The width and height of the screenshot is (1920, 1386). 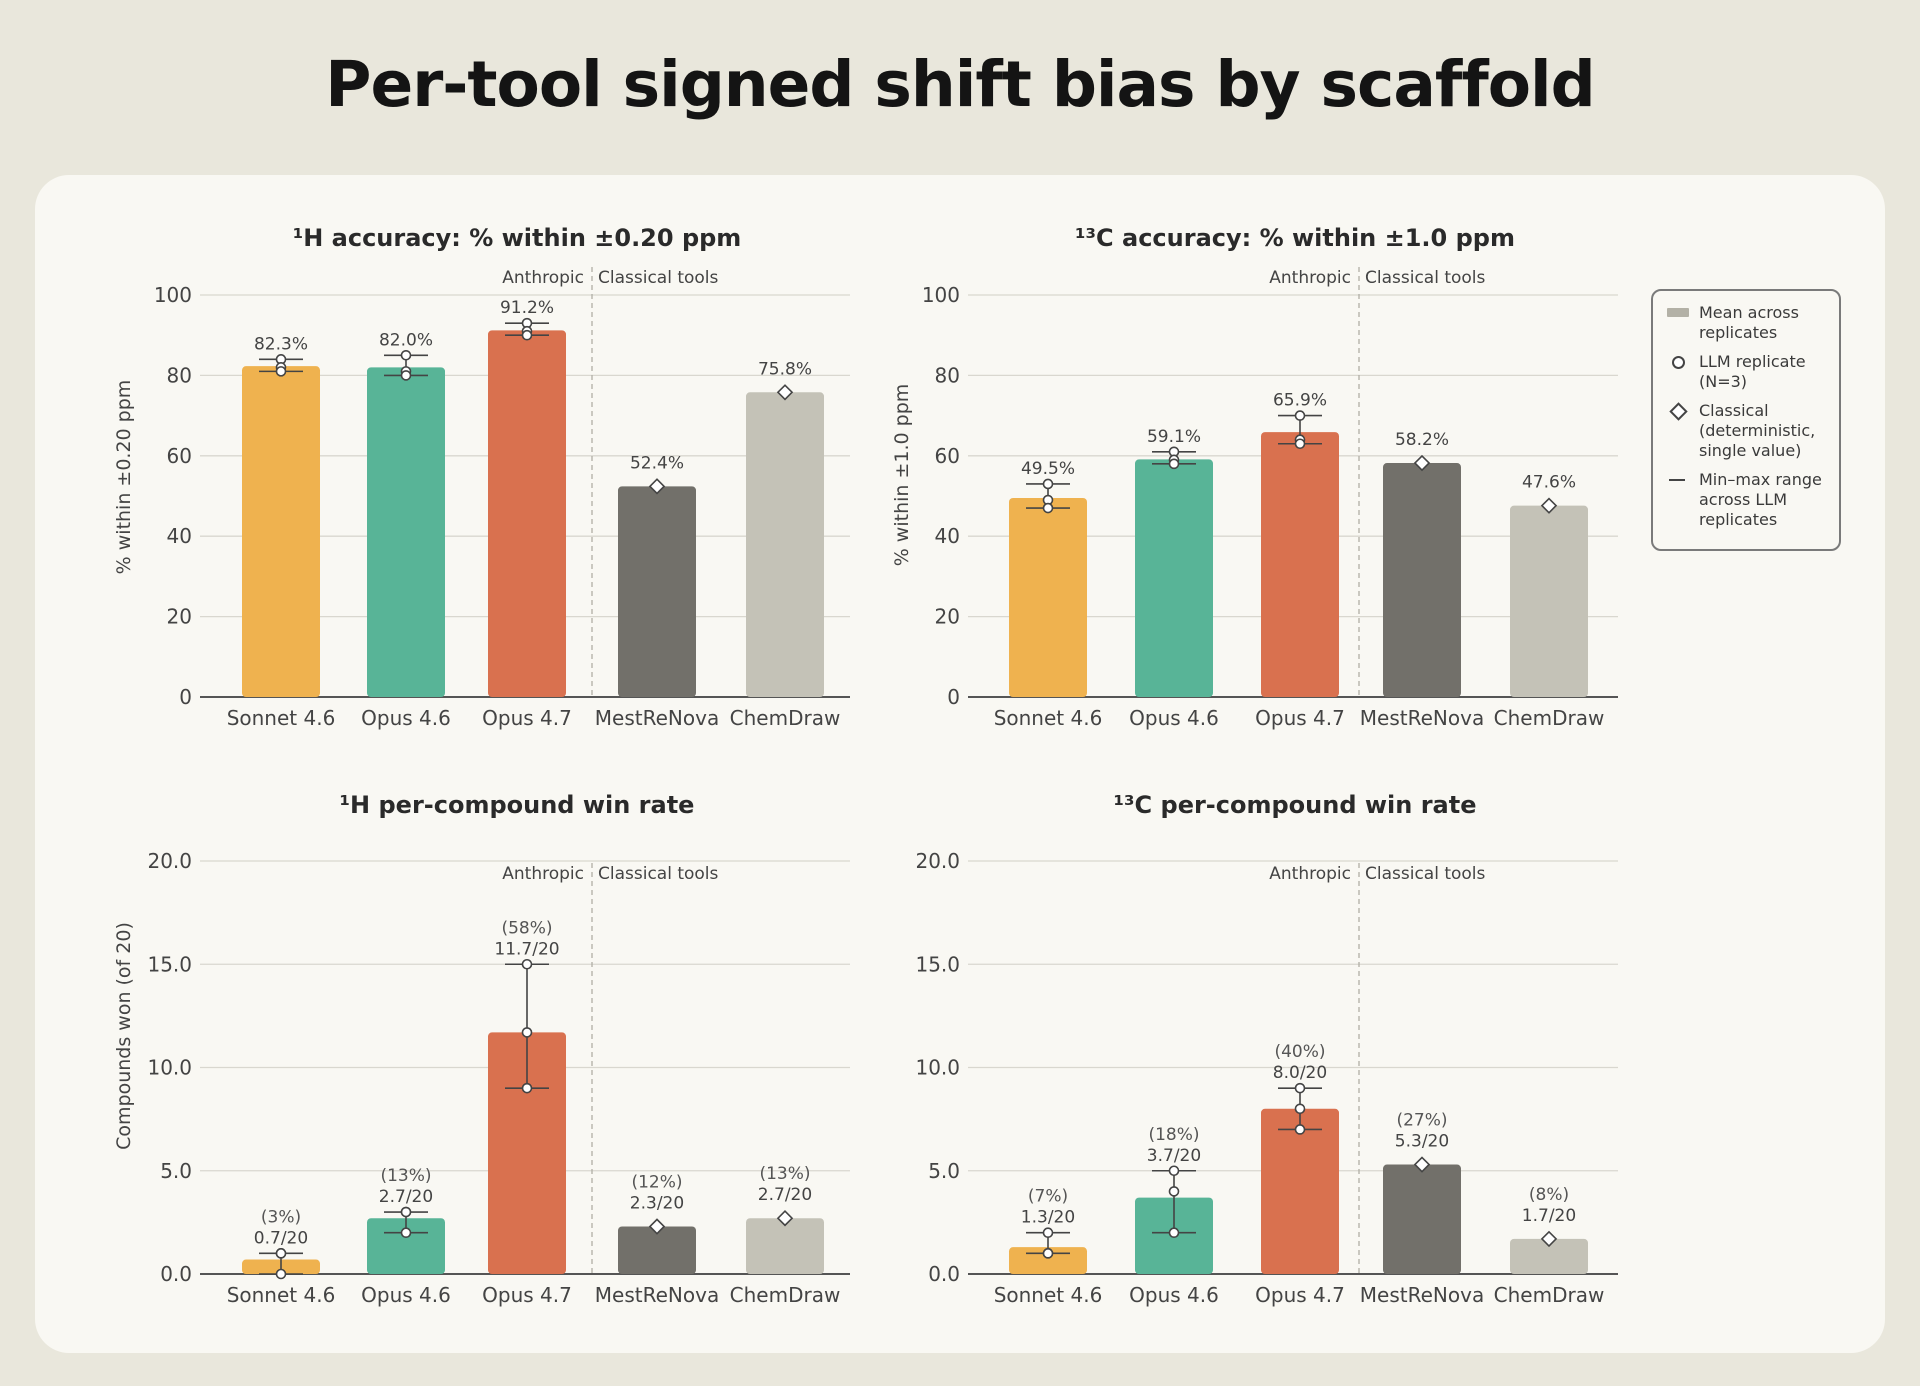 What do you see at coordinates (281, 1238) in the screenshot?
I see `data-label: 0.7/20` at bounding box center [281, 1238].